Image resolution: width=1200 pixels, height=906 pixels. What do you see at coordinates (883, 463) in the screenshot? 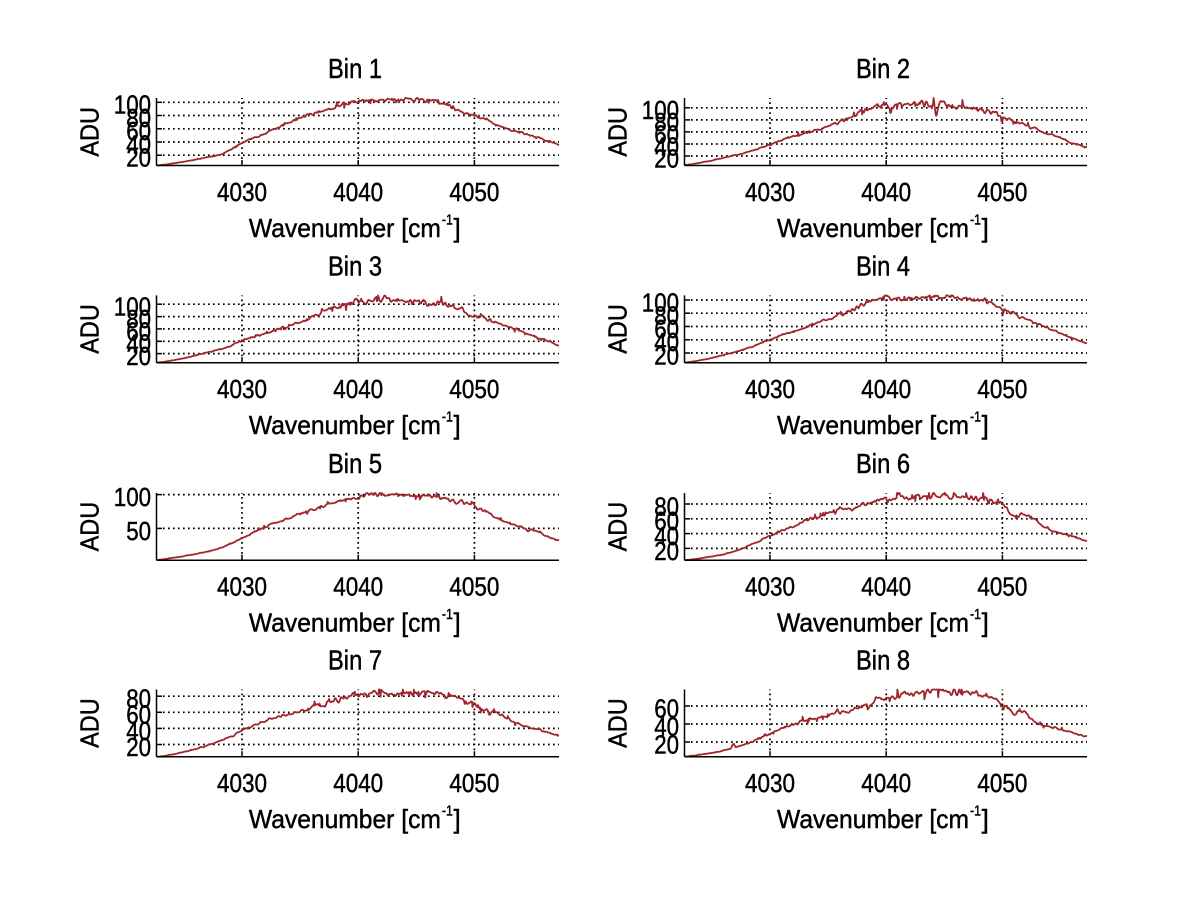
I see `svg-text: Bin 6` at bounding box center [883, 463].